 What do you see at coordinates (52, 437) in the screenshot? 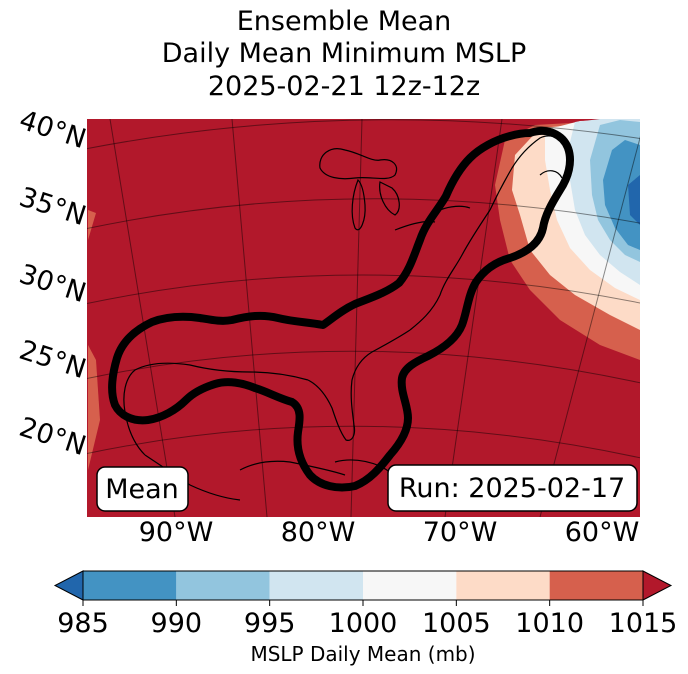
I see `lat-label-20: 20°N` at bounding box center [52, 437].